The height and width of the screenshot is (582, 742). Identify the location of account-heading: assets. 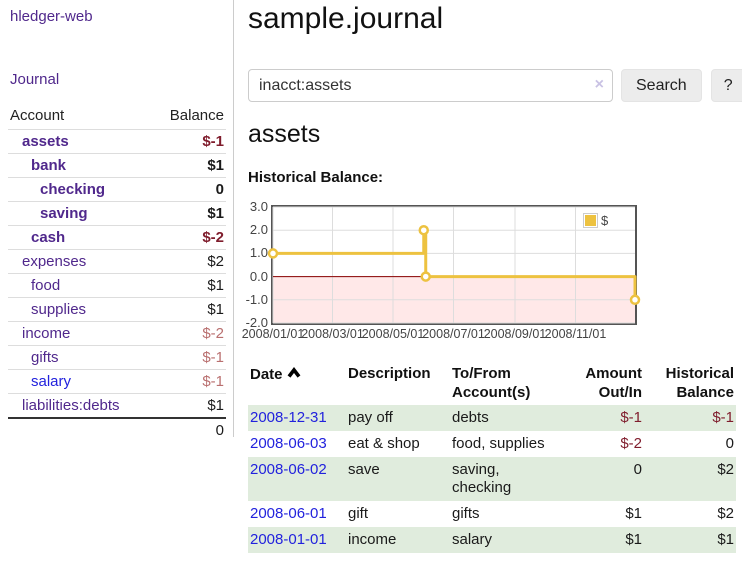
(284, 134).